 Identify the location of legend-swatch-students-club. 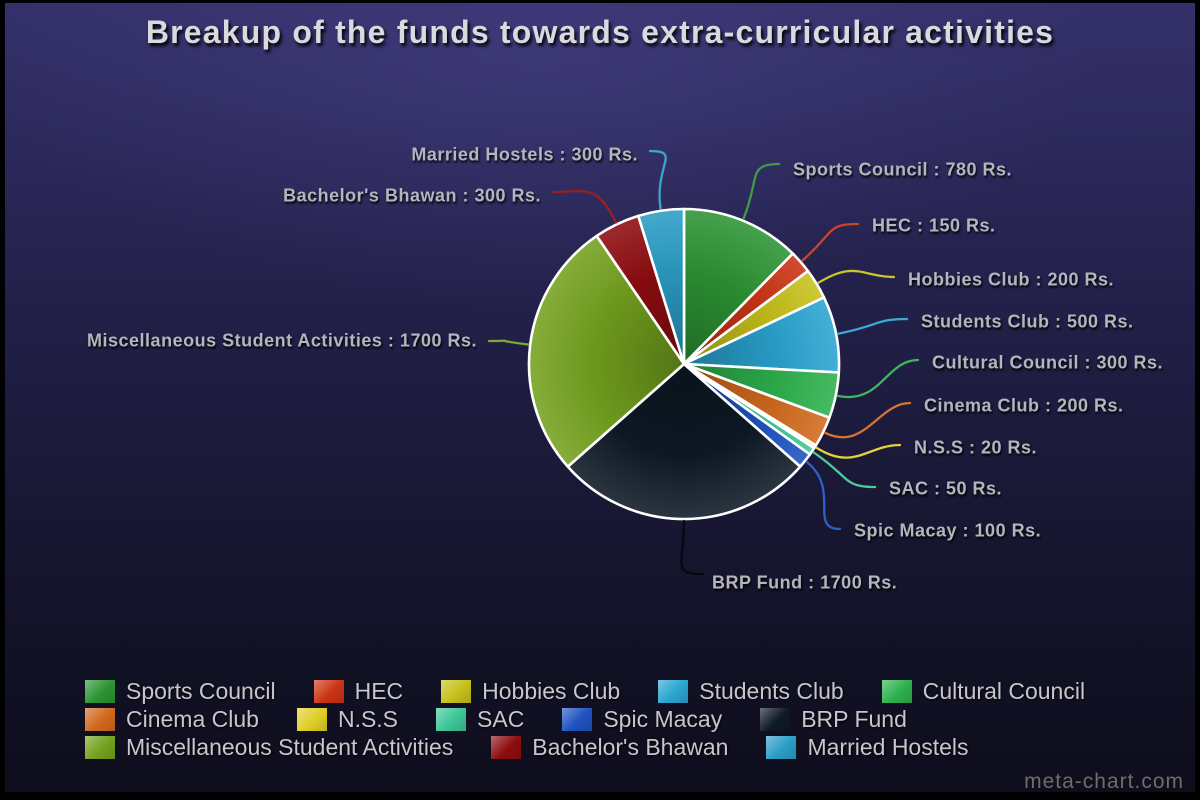
(673, 691).